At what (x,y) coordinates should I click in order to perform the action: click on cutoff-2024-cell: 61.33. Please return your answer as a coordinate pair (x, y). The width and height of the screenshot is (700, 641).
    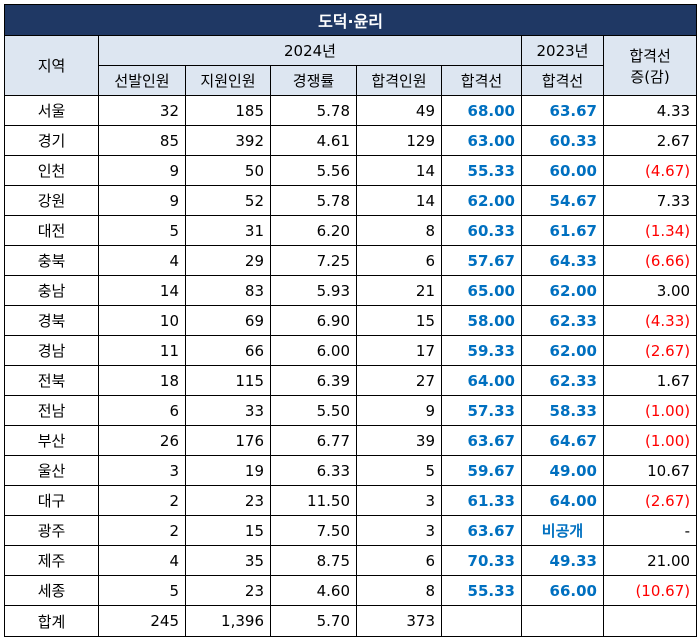
    Looking at the image, I should click on (481, 500).